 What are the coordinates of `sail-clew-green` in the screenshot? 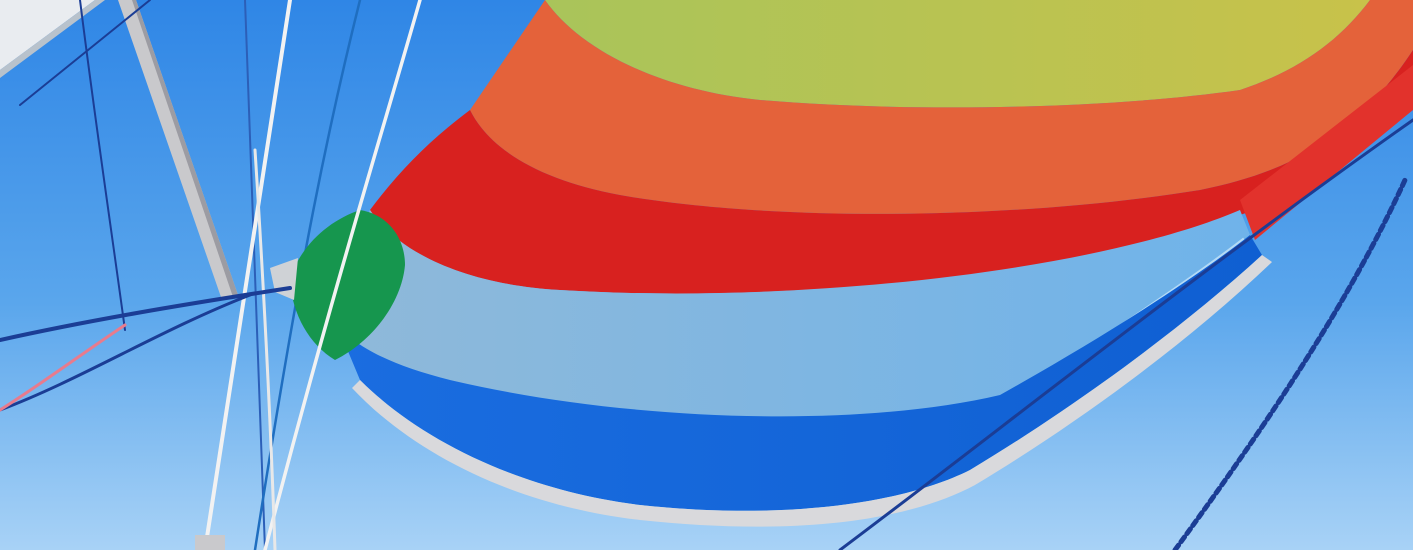 It's located at (347, 285).